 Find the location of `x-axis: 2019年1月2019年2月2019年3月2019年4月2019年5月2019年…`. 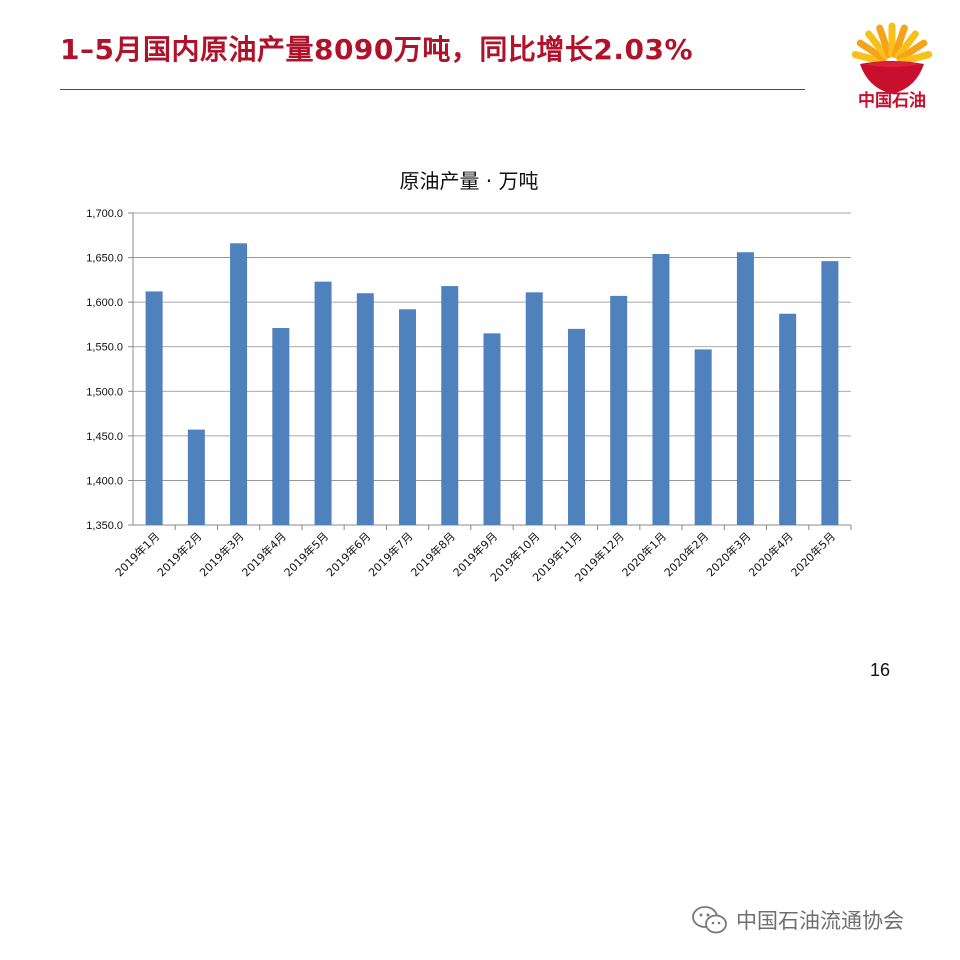

x-axis: 2019年1月2019年2月2019年3月2019年4月2019年5月2019年… is located at coordinates (482, 554).